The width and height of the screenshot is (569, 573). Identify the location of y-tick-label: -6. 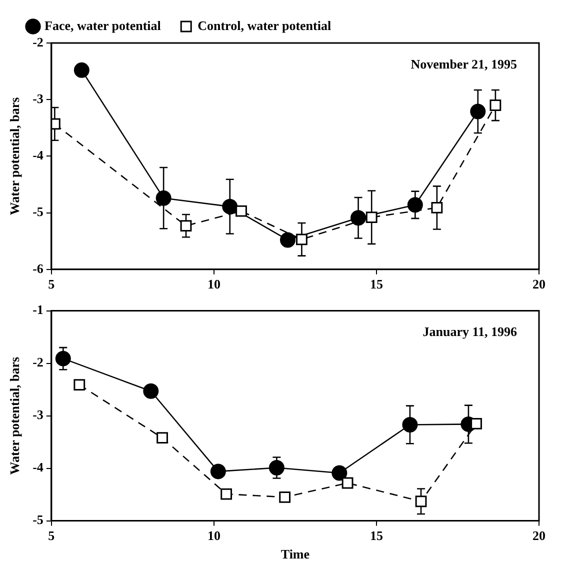
(38, 268).